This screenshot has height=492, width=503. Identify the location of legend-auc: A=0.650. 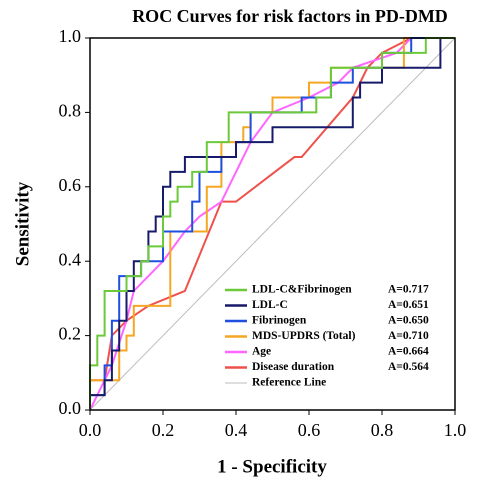
(408, 321).